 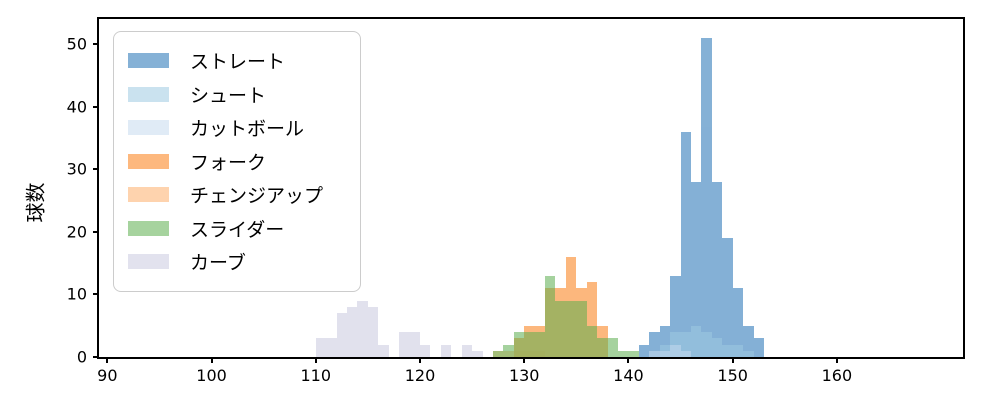 I want to click on legend-label: チェンジアップ, so click(x=257, y=196).